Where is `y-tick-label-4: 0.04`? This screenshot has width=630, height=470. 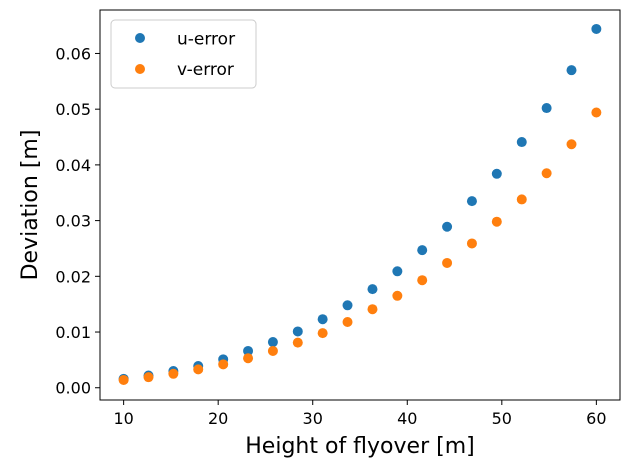
y-tick-label-4: 0.04 is located at coordinates (73, 165).